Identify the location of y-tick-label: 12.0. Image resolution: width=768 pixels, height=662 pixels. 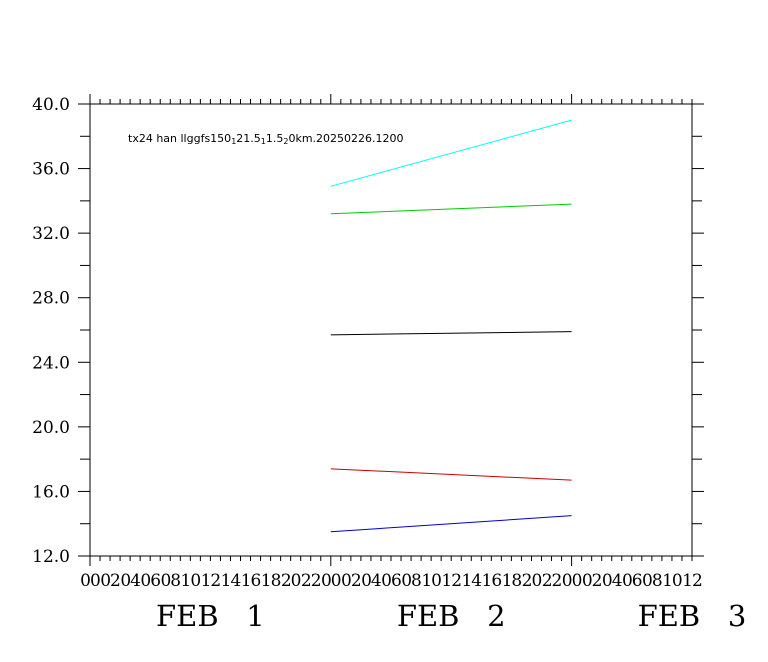
(51, 557).